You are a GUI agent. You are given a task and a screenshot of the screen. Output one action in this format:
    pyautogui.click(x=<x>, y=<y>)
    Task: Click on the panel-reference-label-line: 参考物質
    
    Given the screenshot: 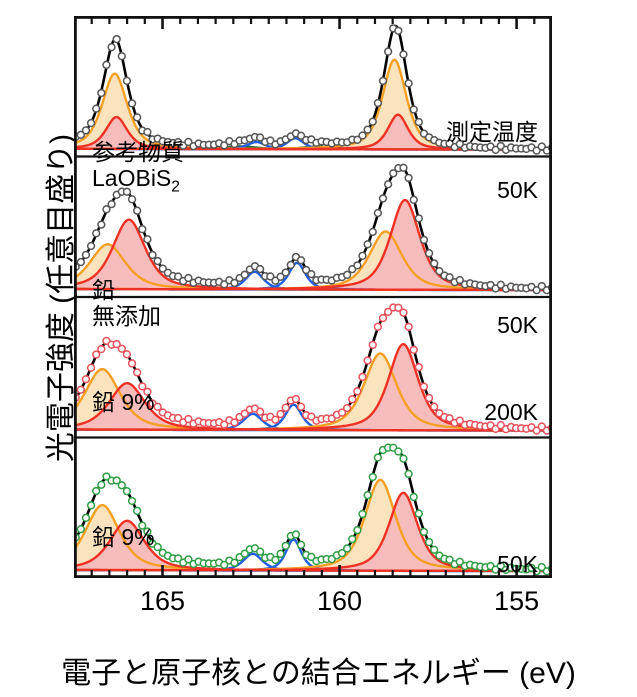 What is the action you would take?
    pyautogui.click(x=138, y=152)
    